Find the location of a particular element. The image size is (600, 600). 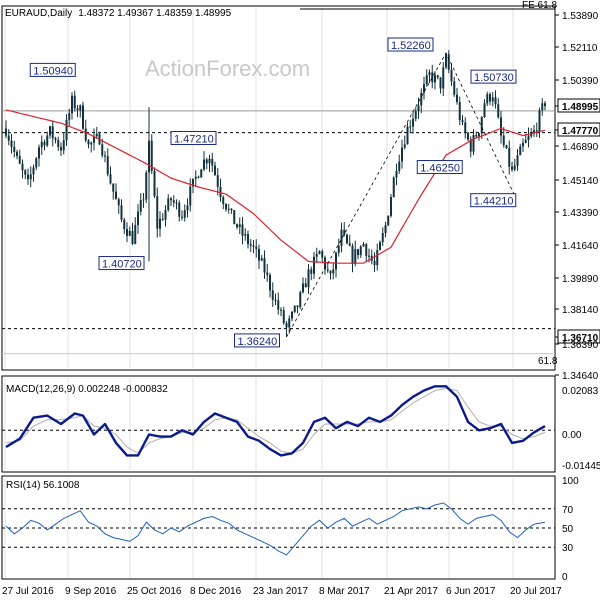

macd-y-tick-label: 0.00 is located at coordinates (572, 435).